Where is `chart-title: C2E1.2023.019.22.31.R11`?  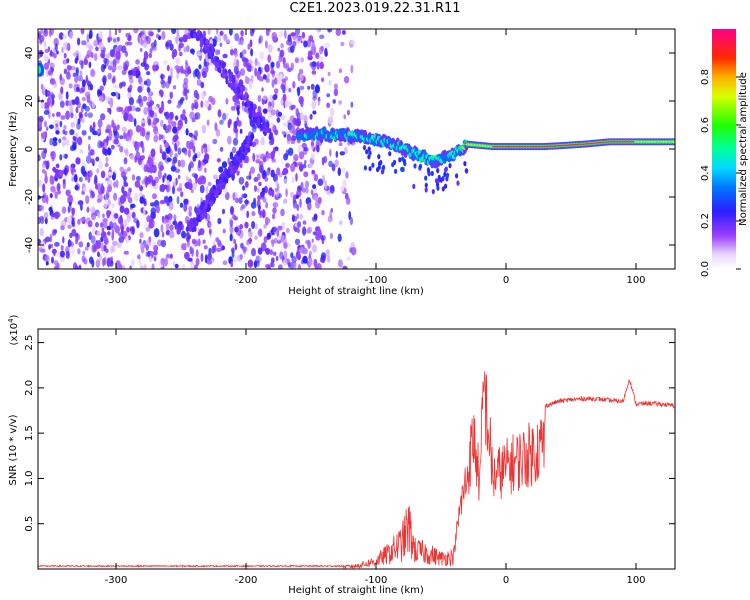 chart-title: C2E1.2023.019.22.31.R11 is located at coordinates (375, 8).